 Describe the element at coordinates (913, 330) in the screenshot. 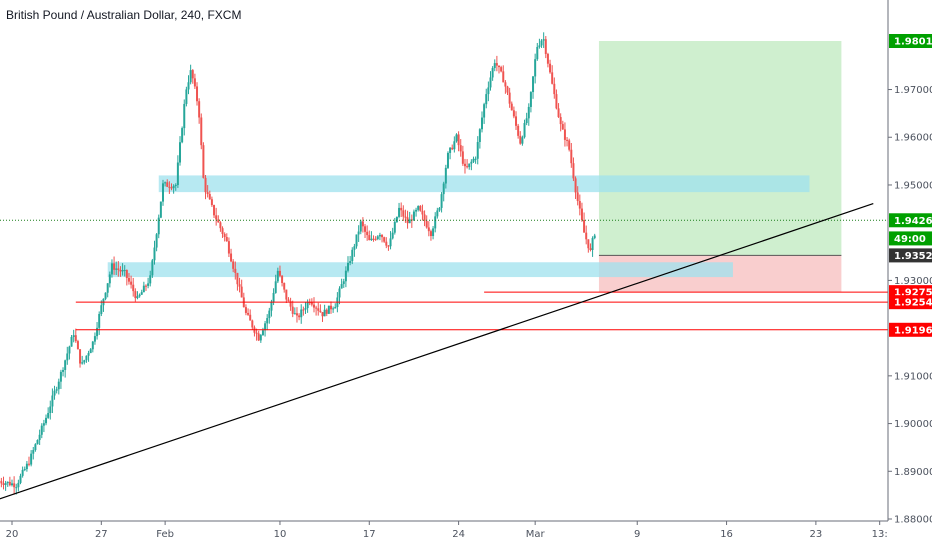

I see `price-tag-label: 1.91965` at that location.